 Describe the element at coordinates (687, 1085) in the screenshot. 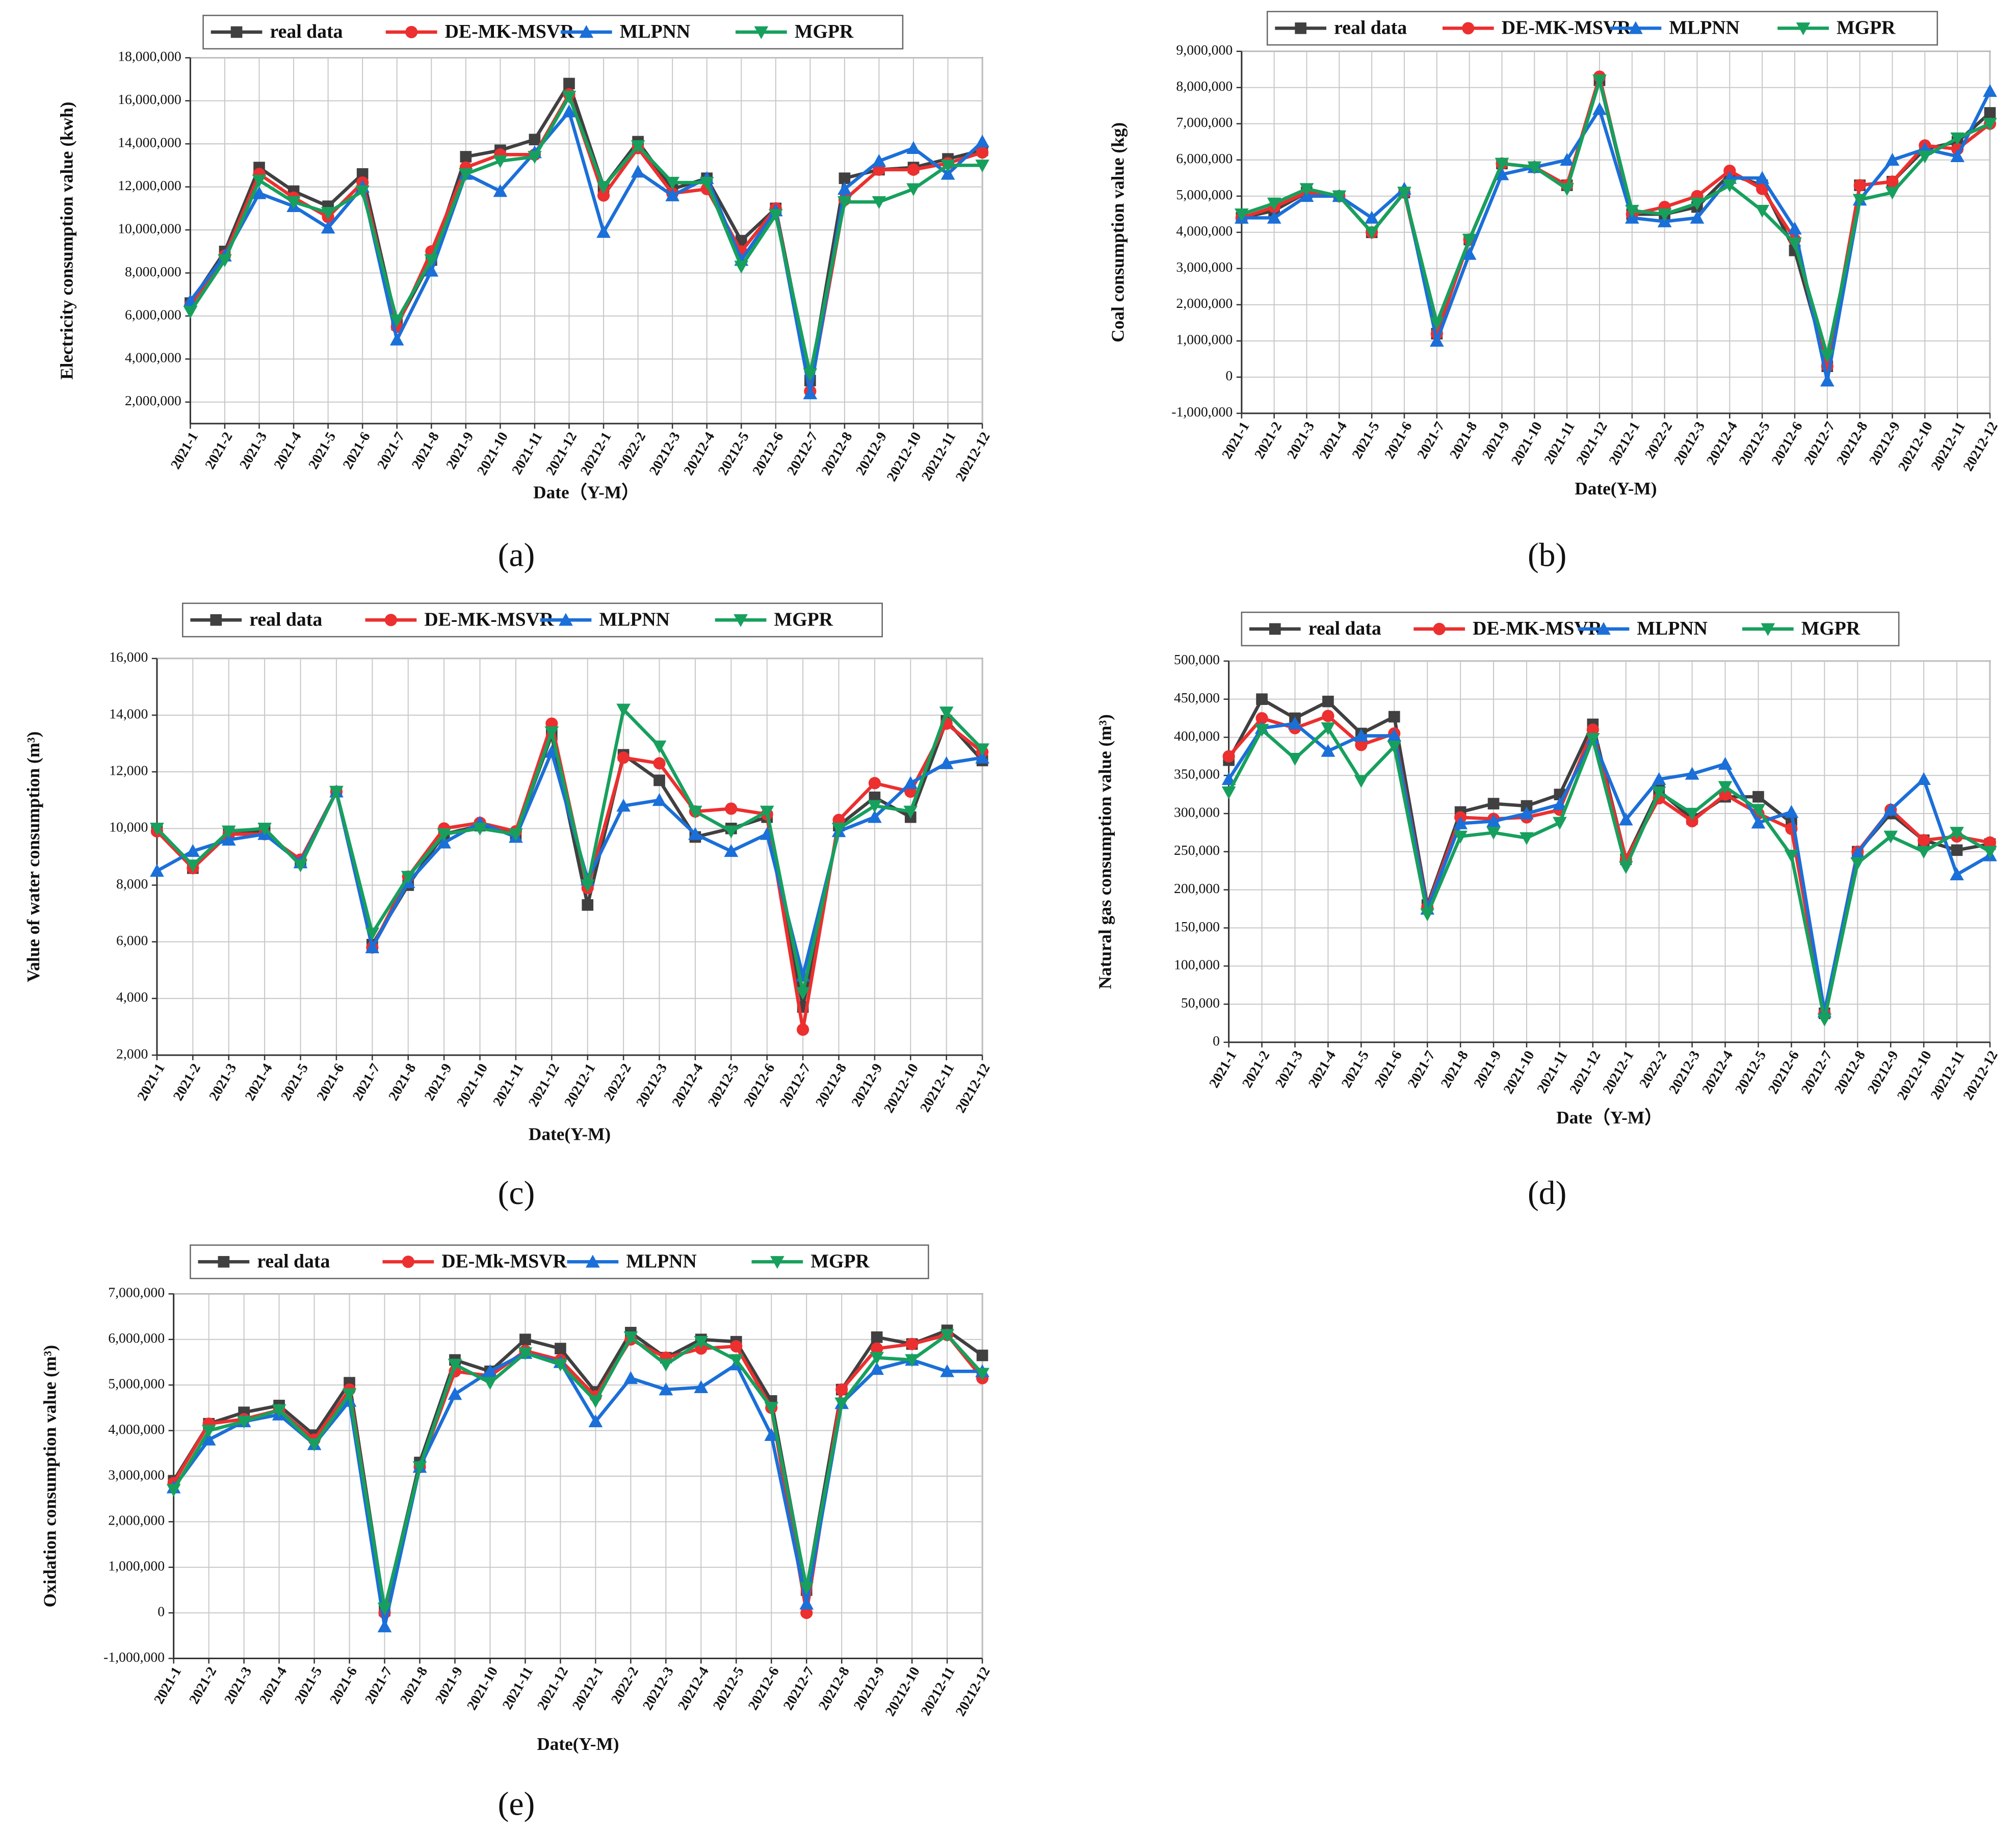

I see `x-tick-label: 20212-4` at that location.